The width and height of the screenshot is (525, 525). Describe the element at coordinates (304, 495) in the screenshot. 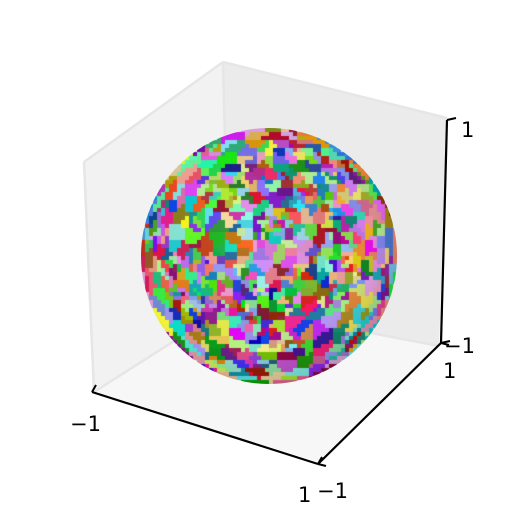

I see `x-tick-label-1: 1` at that location.